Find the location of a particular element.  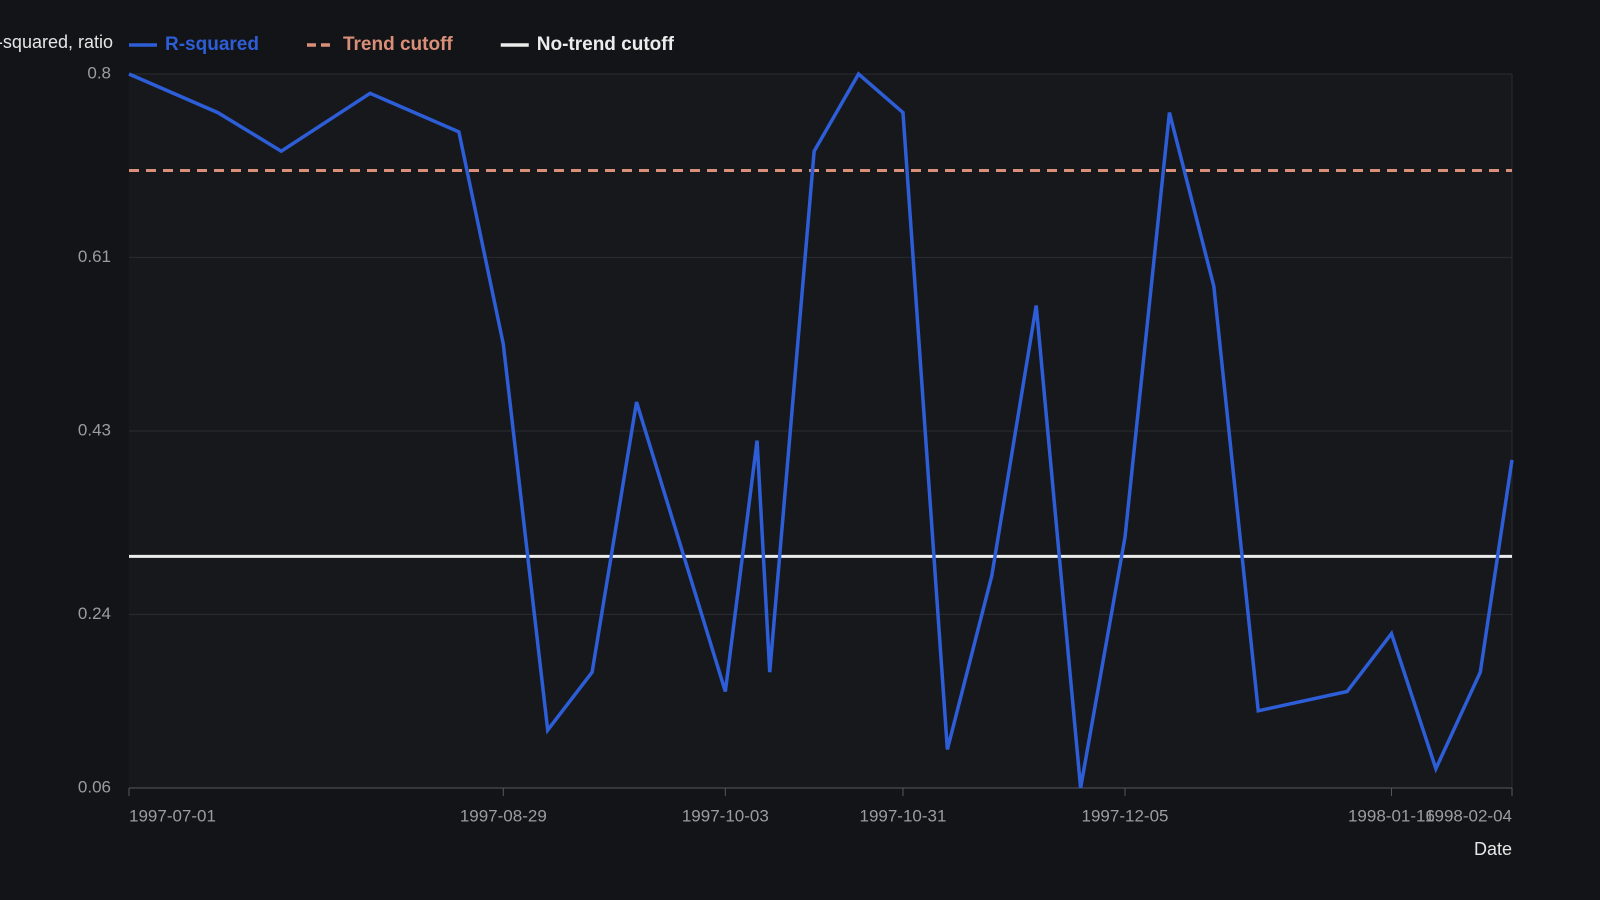

x-tick-label: 1997-10-03 is located at coordinates (725, 815).